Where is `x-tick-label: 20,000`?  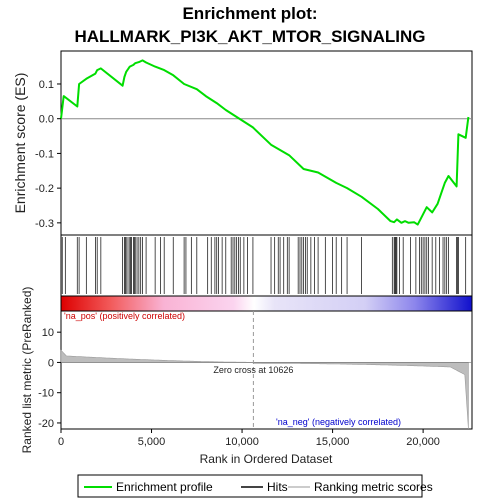 x-tick-label: 20,000 is located at coordinates (423, 442).